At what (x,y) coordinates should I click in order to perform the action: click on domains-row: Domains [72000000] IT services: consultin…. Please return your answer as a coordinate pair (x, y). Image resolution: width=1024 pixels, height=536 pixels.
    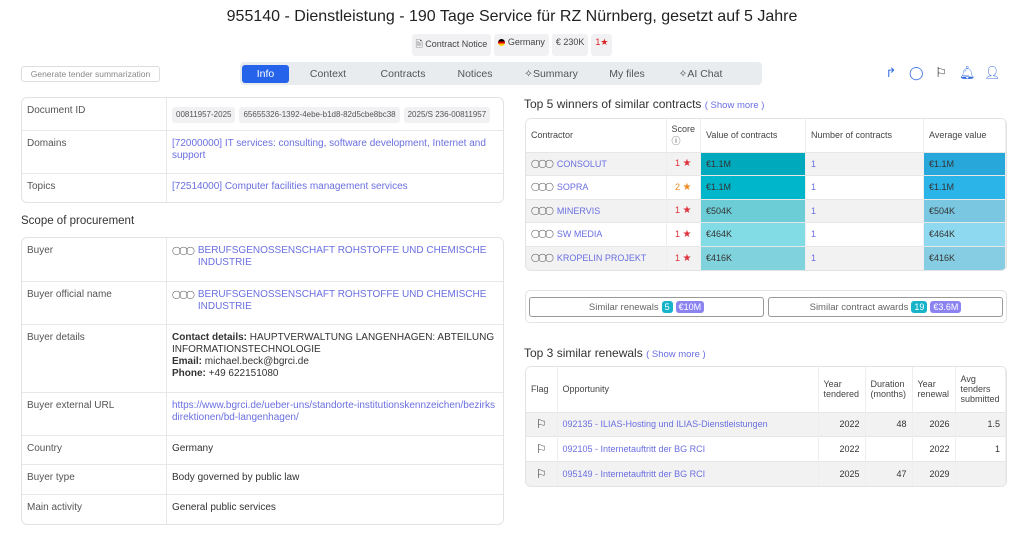
    Looking at the image, I should click on (262, 151).